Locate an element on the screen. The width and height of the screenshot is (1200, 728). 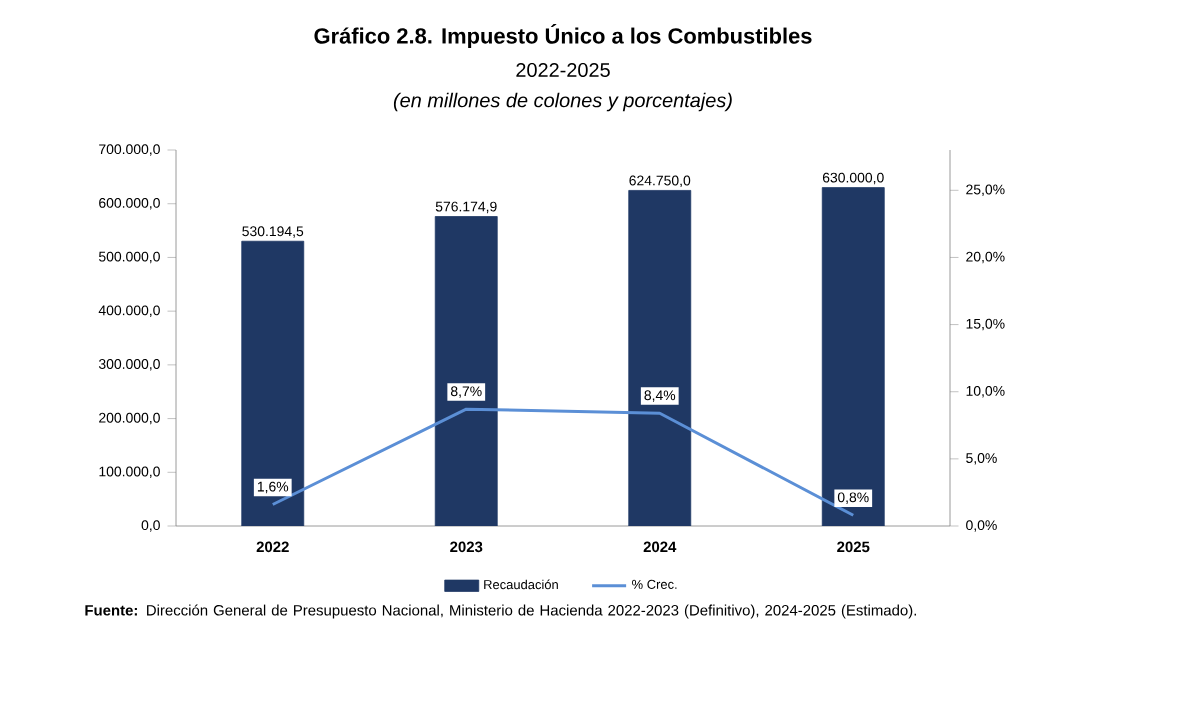
chart-title: Gráfico 2.8. Impuesto Único a los Combustibles is located at coordinates (563, 36).